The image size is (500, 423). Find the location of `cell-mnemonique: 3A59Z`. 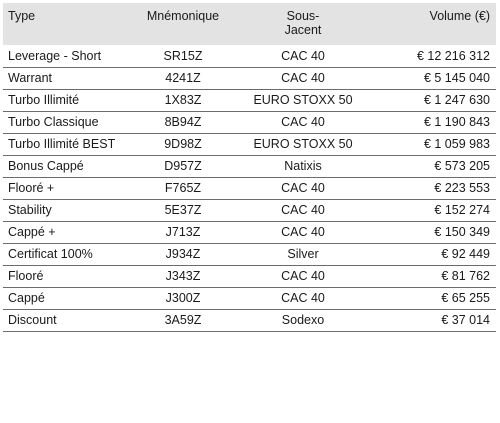

cell-mnemonique: 3A59Z is located at coordinates (183, 320).